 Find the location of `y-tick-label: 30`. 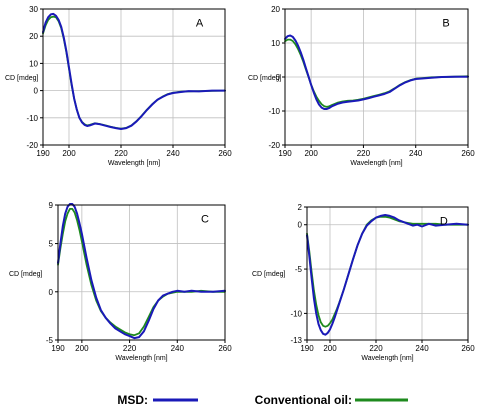

y-tick-label: 30 is located at coordinates (33, 9).